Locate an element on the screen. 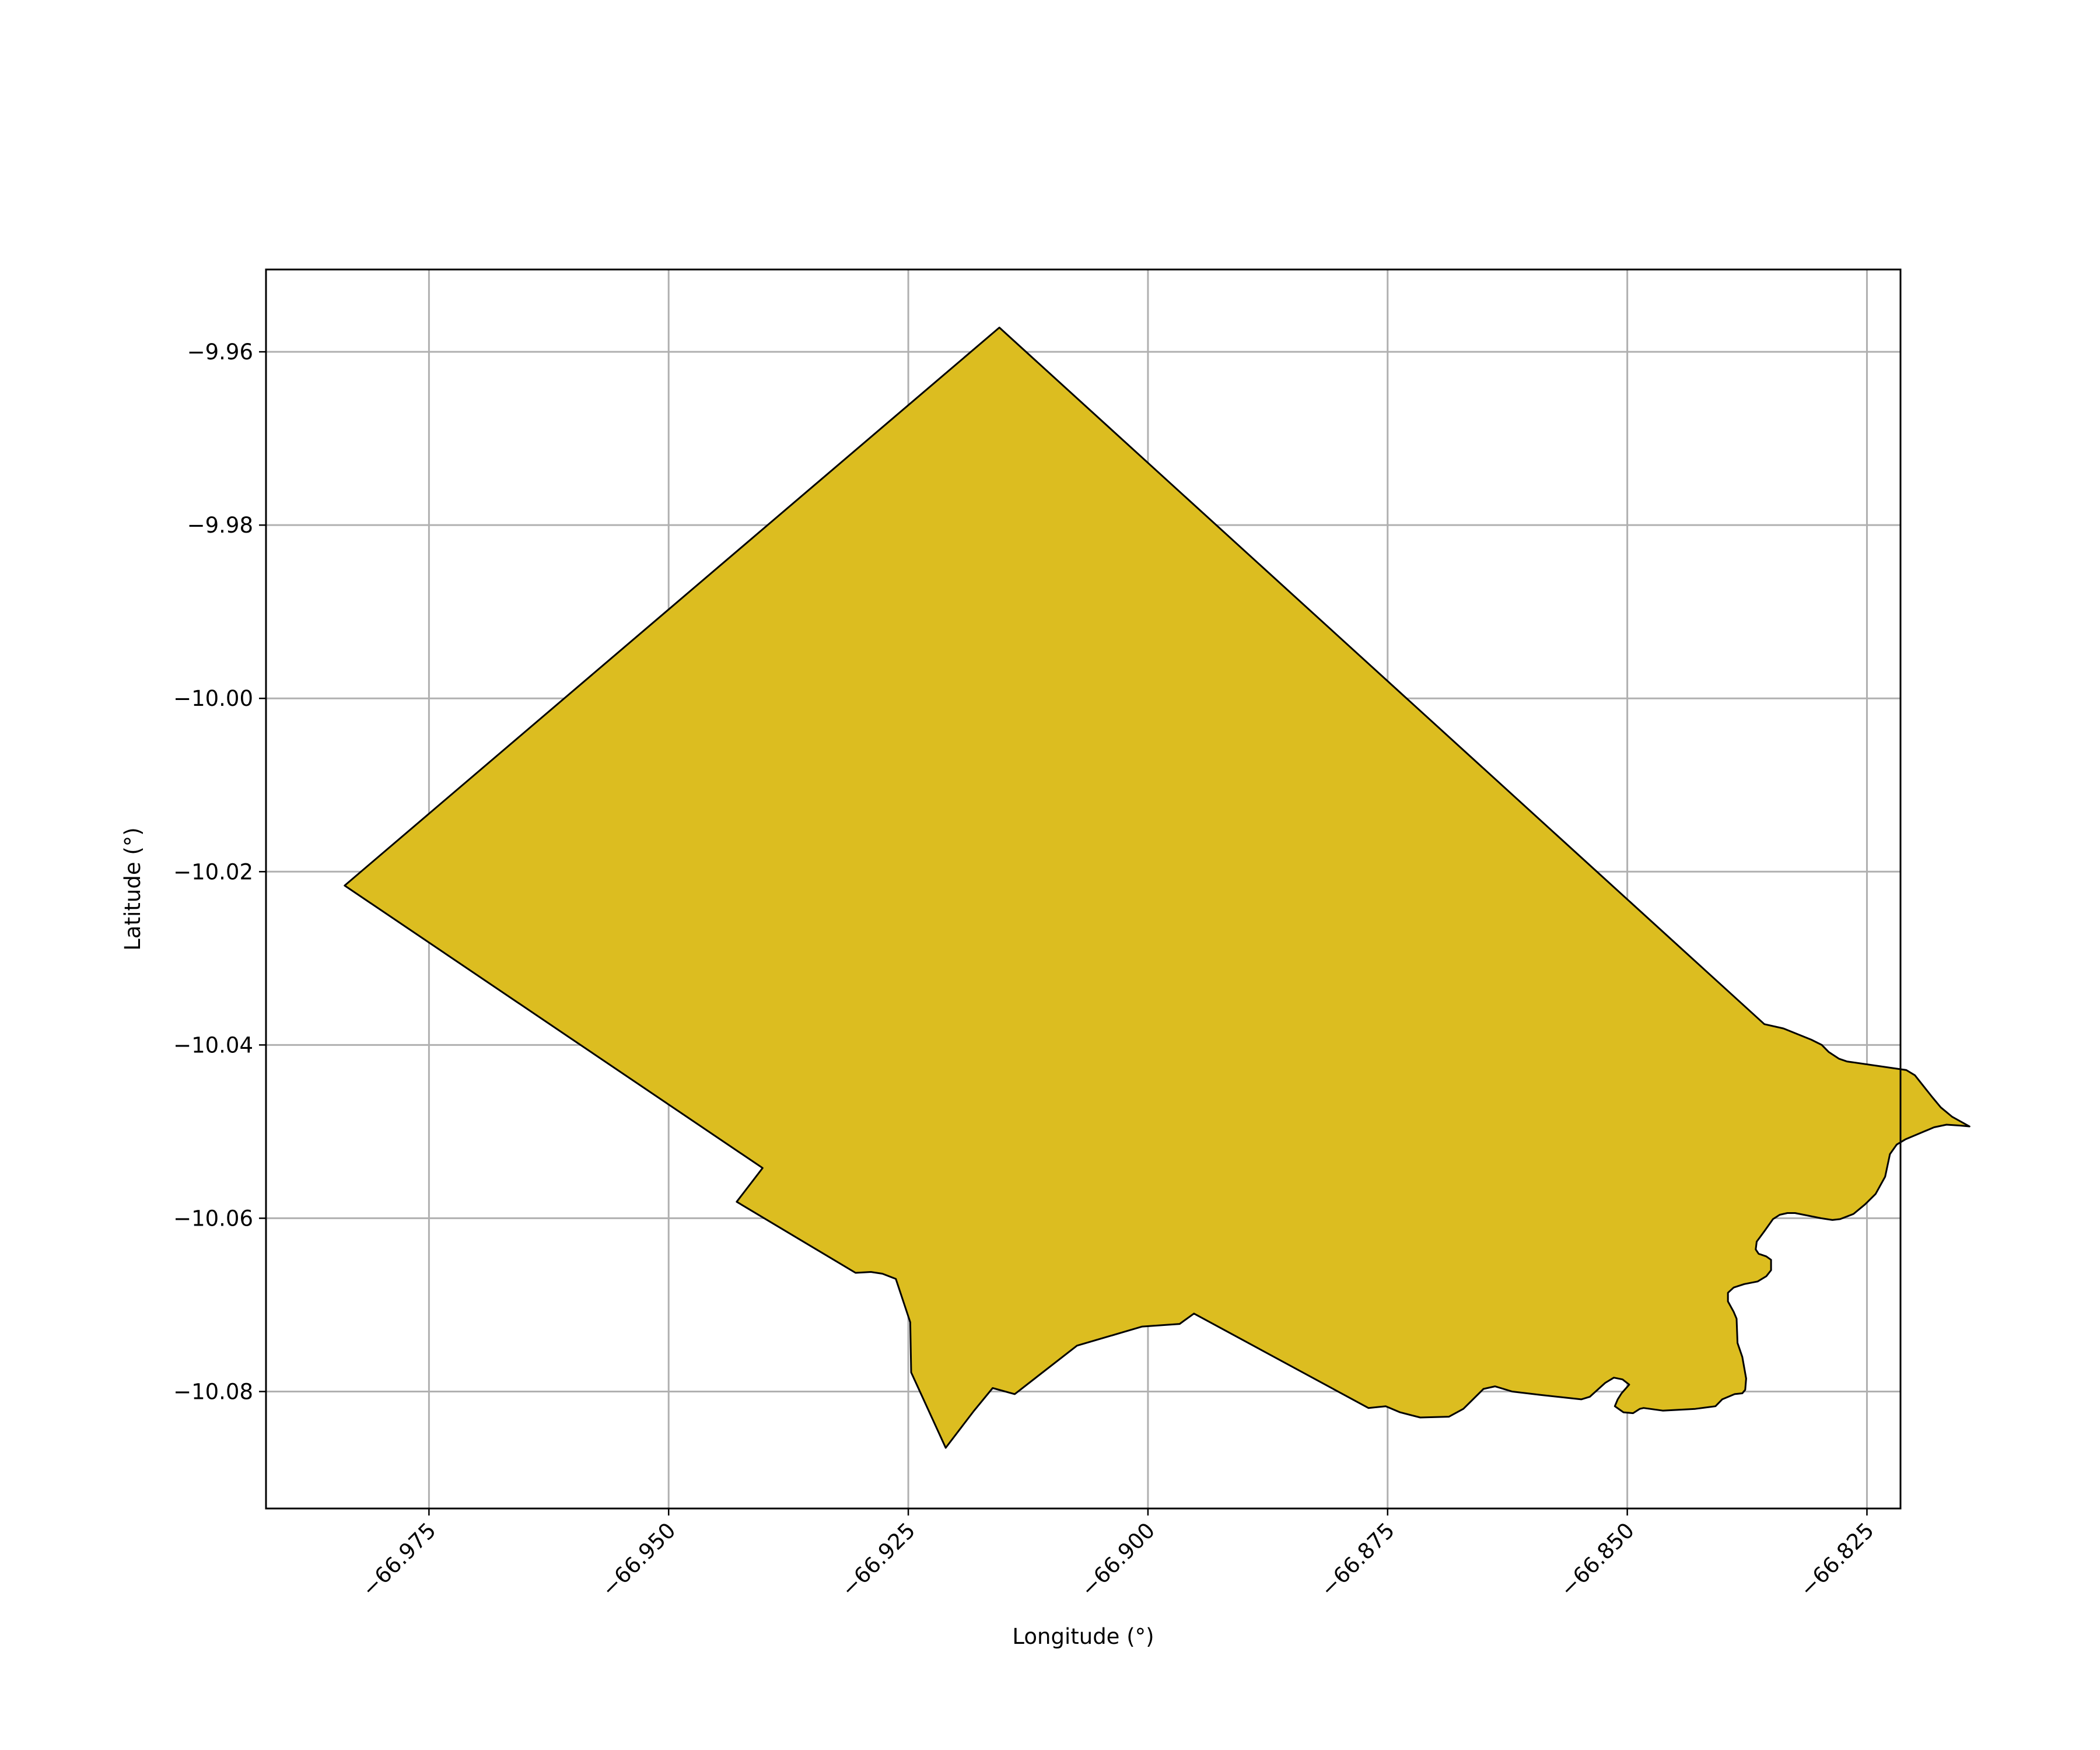 Image resolution: width=2100 pixels, height=1750 pixels. y-tick-label: −10.06 is located at coordinates (213, 1218).